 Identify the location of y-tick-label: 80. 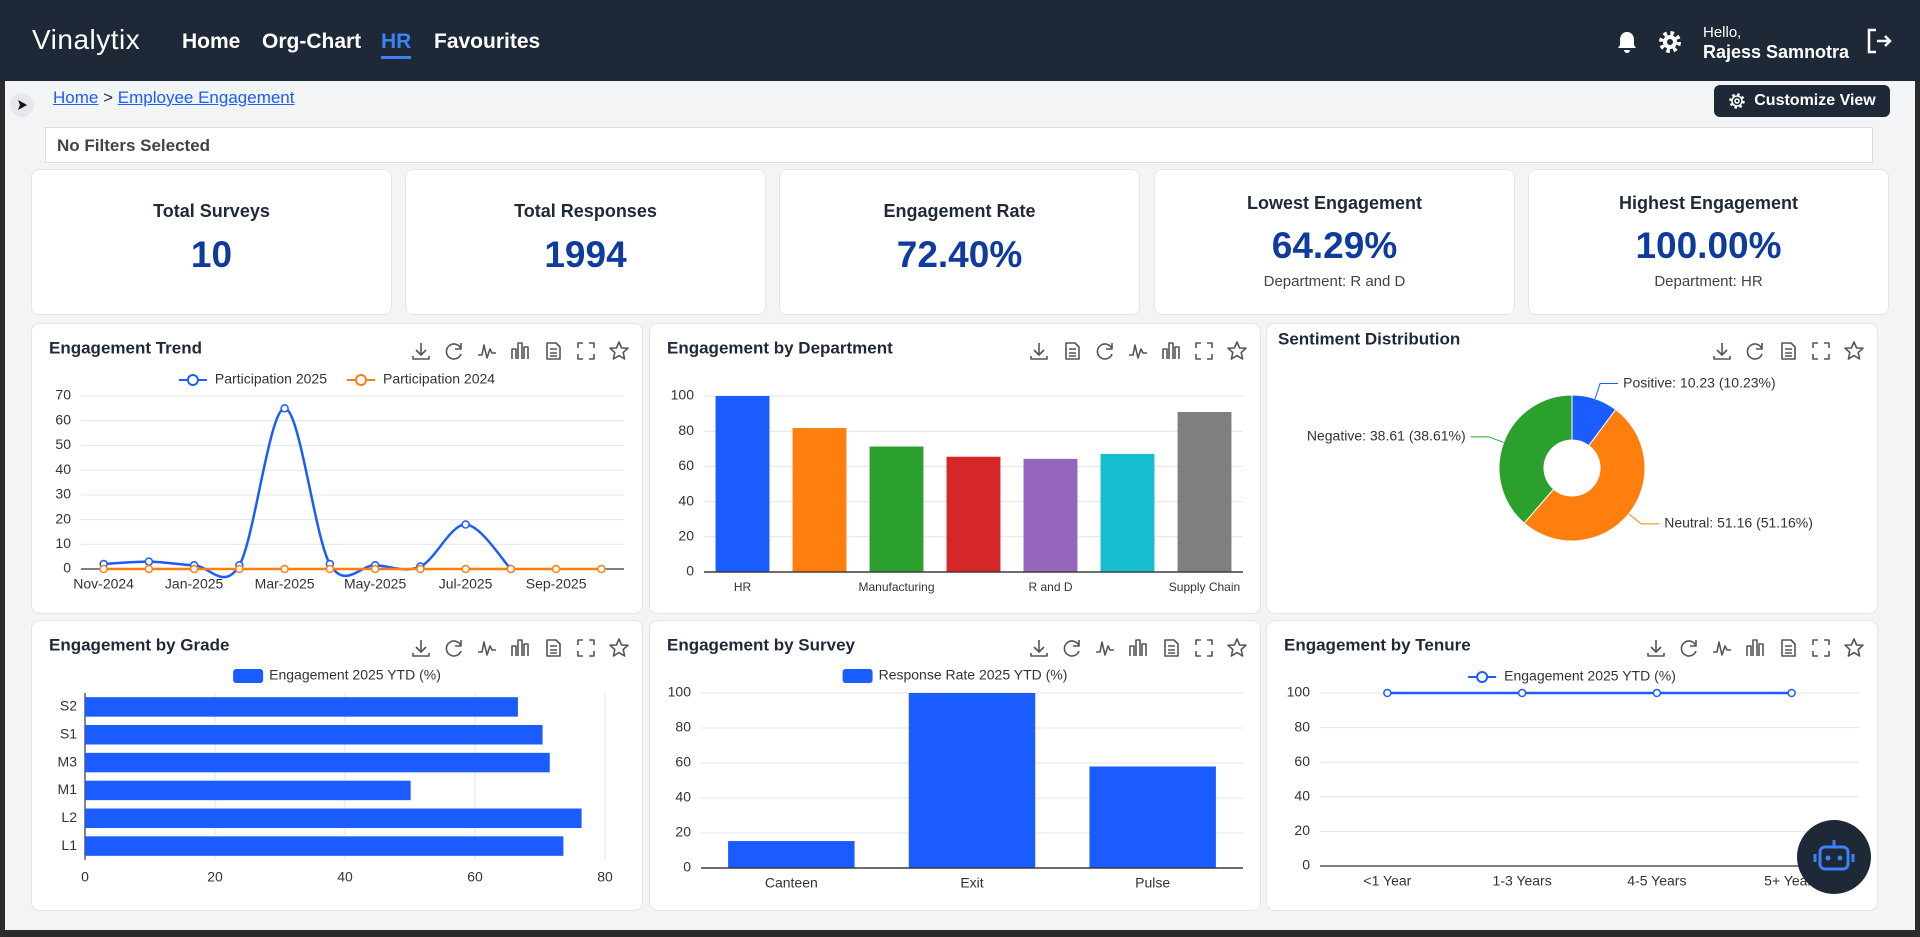
(686, 430).